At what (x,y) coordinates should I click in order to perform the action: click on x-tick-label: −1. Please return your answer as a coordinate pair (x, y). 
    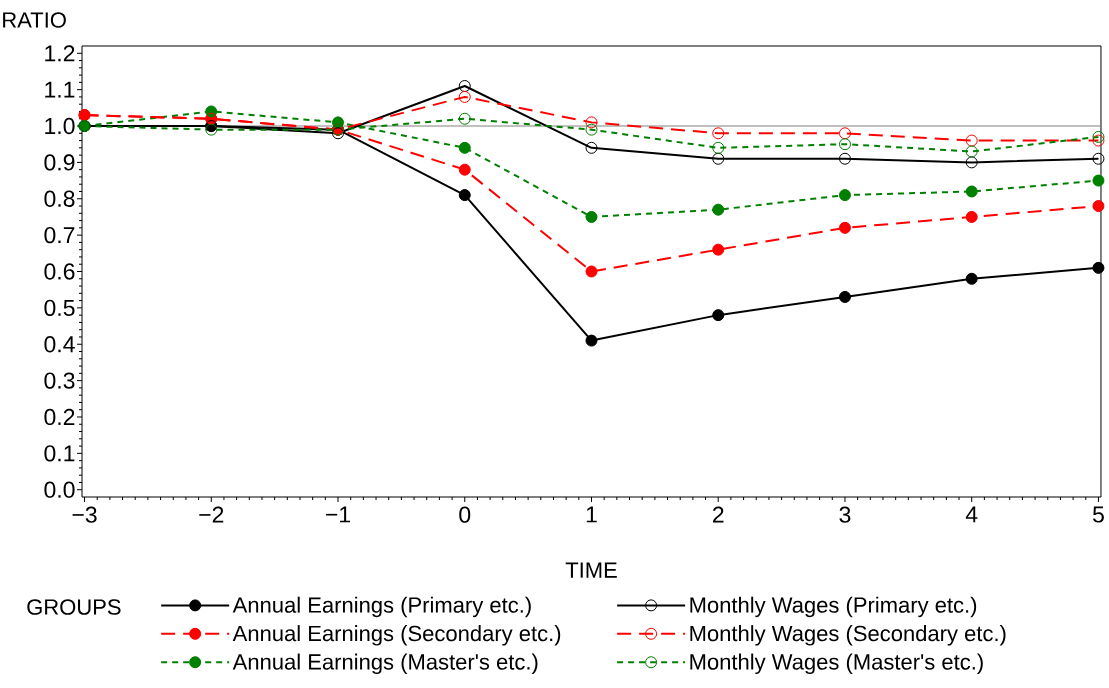
    Looking at the image, I should click on (338, 514).